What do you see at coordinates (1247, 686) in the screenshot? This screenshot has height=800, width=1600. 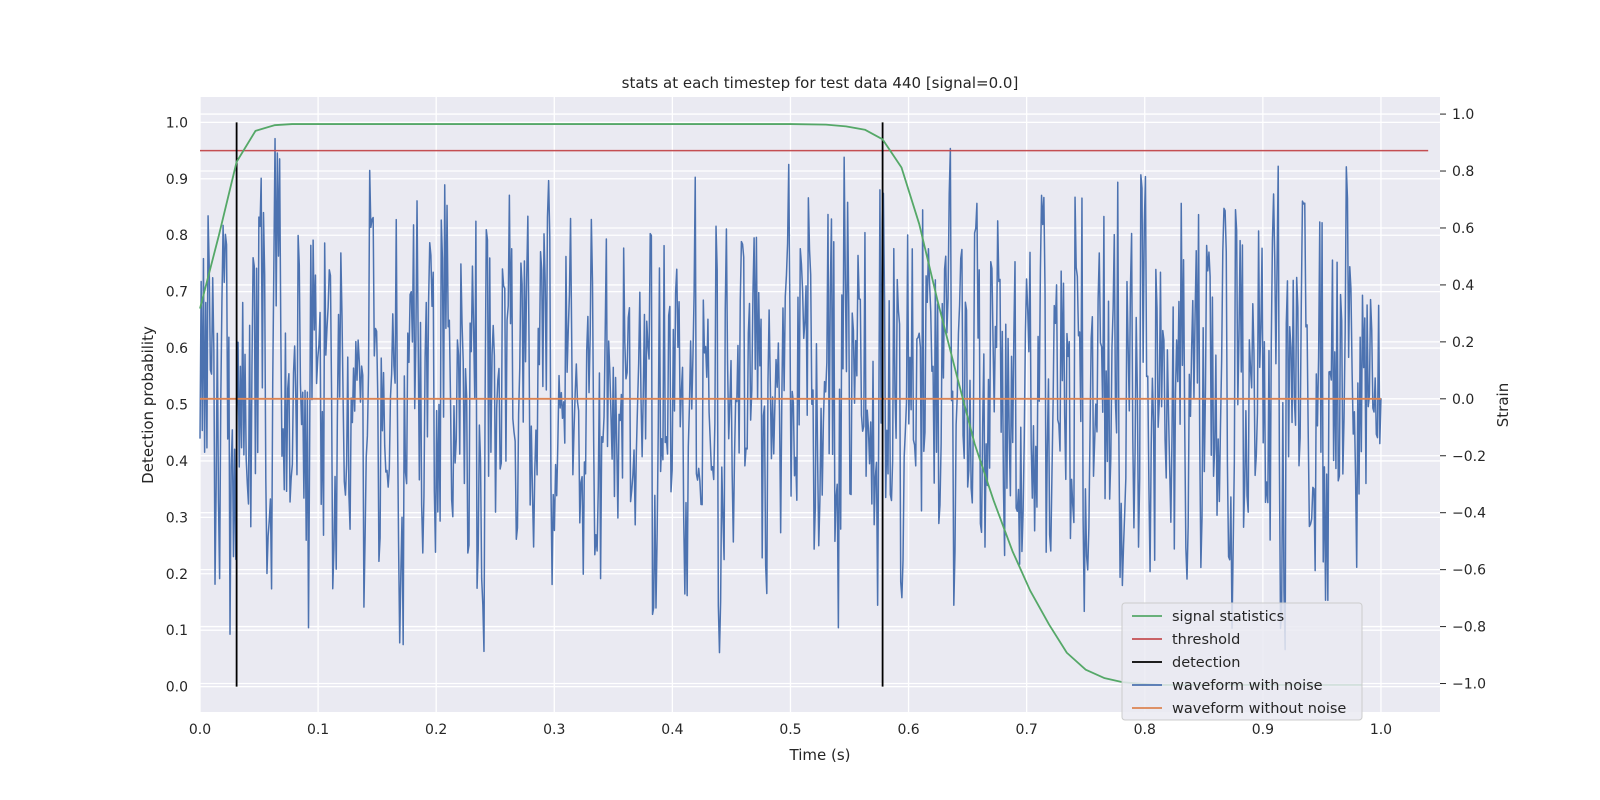 I see `legend-label-waveform-with-noise: waveform with noise` at bounding box center [1247, 686].